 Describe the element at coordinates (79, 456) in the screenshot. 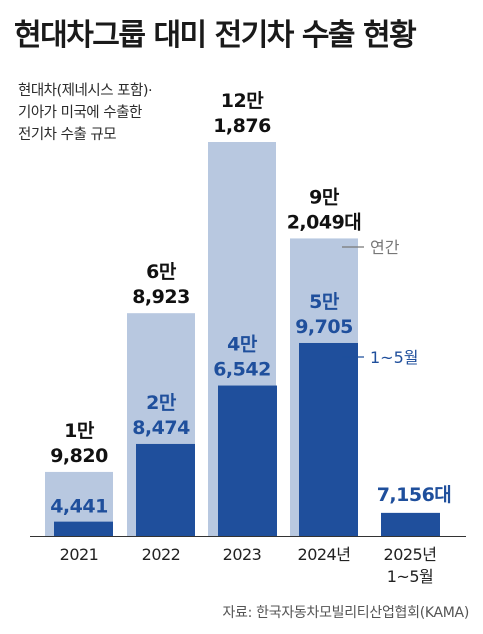

I see `annual-data-label: 9,820` at that location.